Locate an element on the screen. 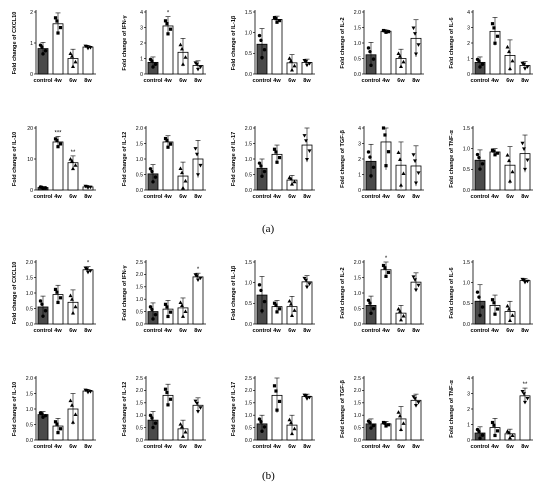 The width and height of the screenshot is (550, 489). y-axis-label: Fold change of IL-2 is located at coordinates (343, 292).